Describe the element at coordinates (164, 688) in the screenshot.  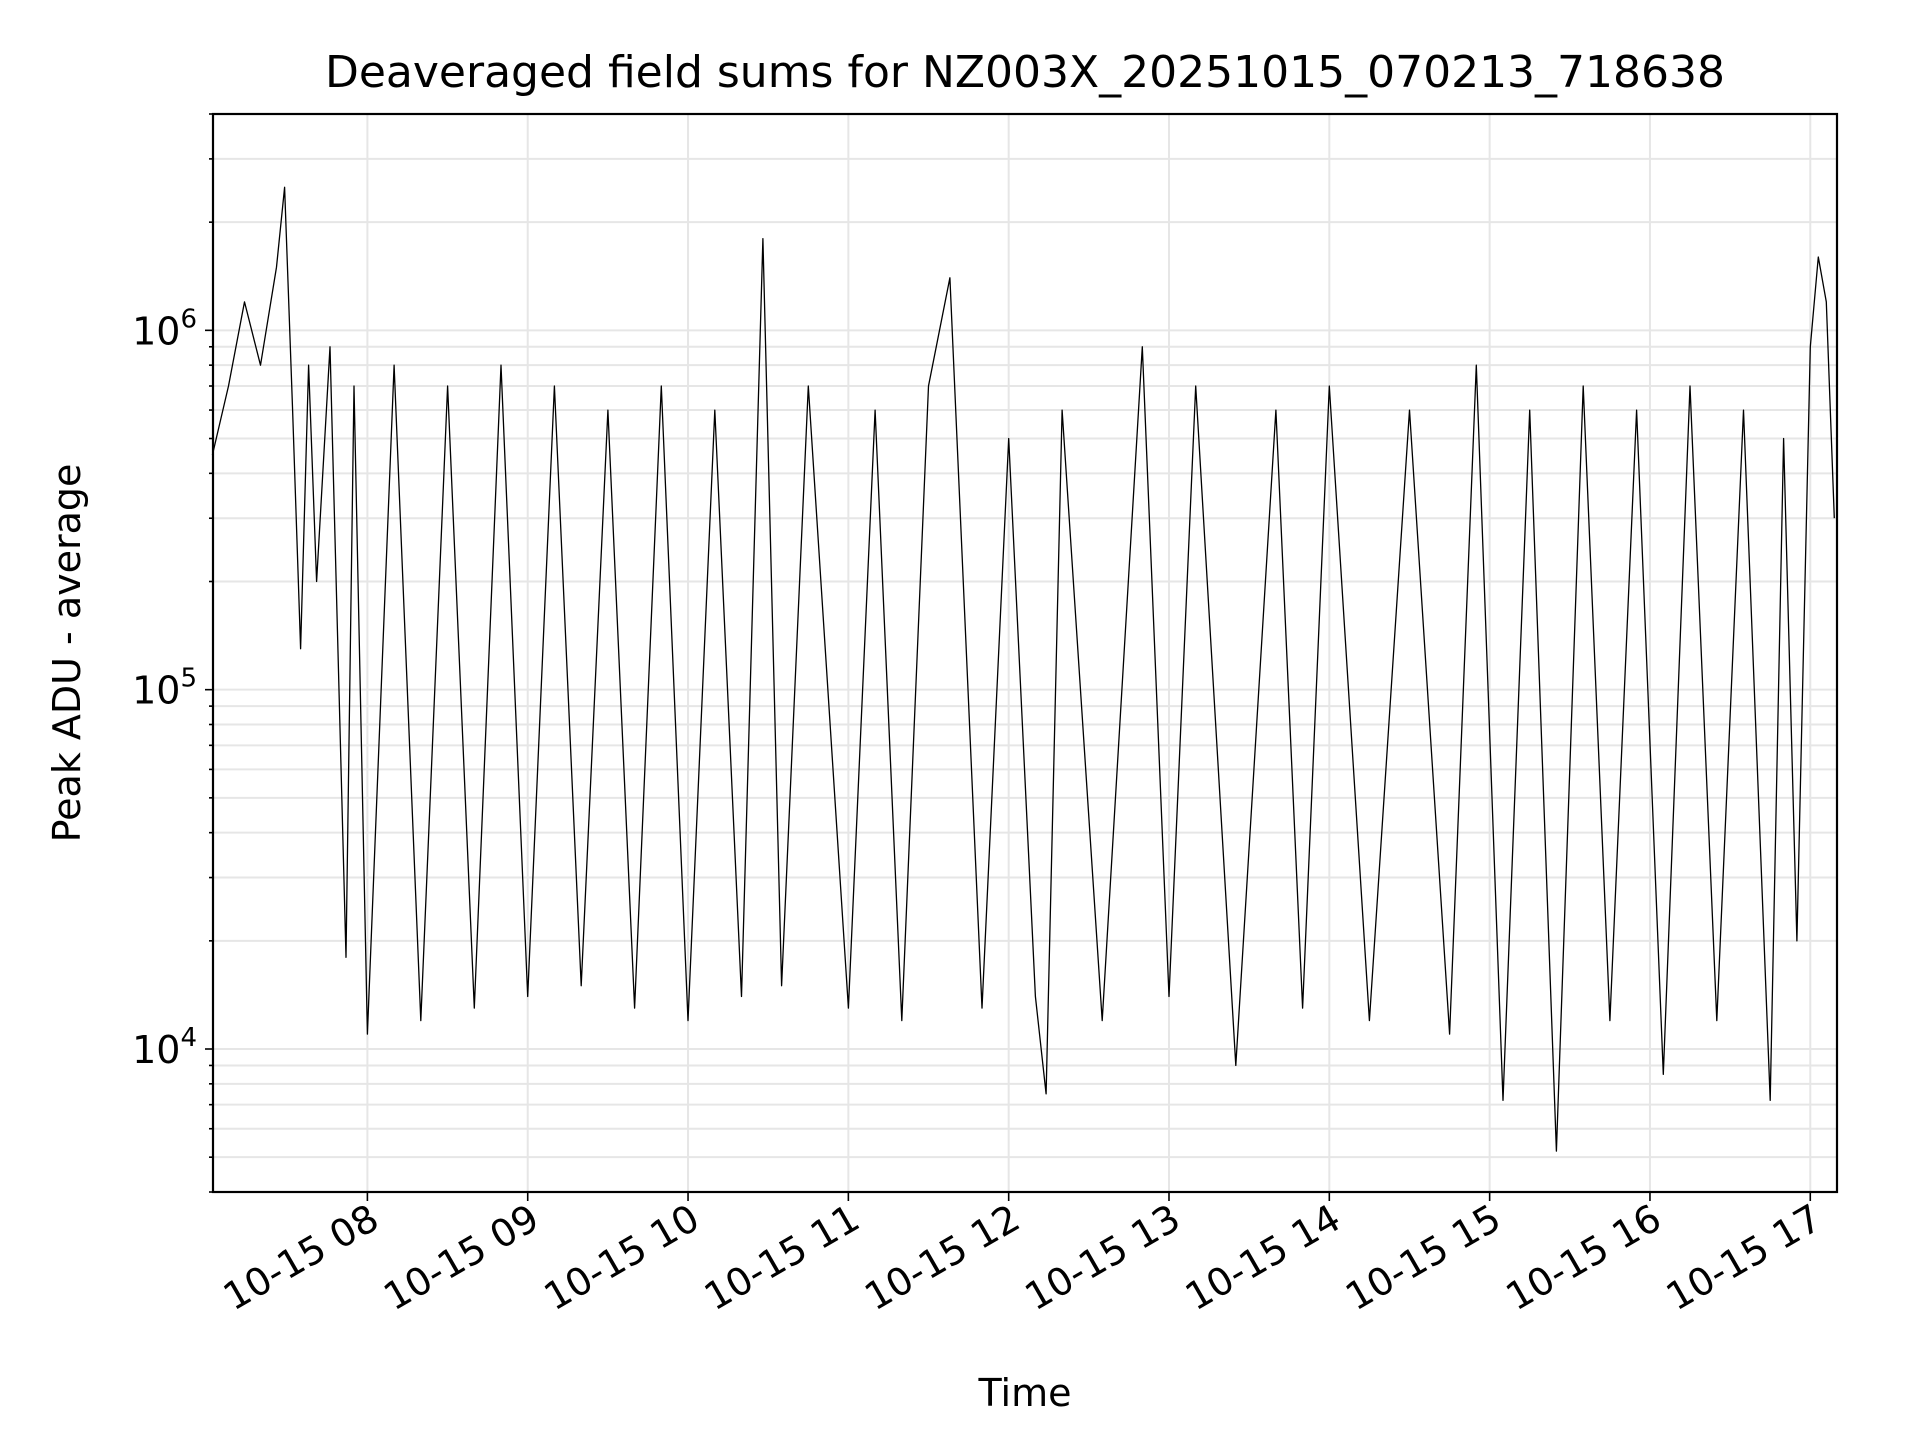
I see `y-tick-label: 105` at that location.